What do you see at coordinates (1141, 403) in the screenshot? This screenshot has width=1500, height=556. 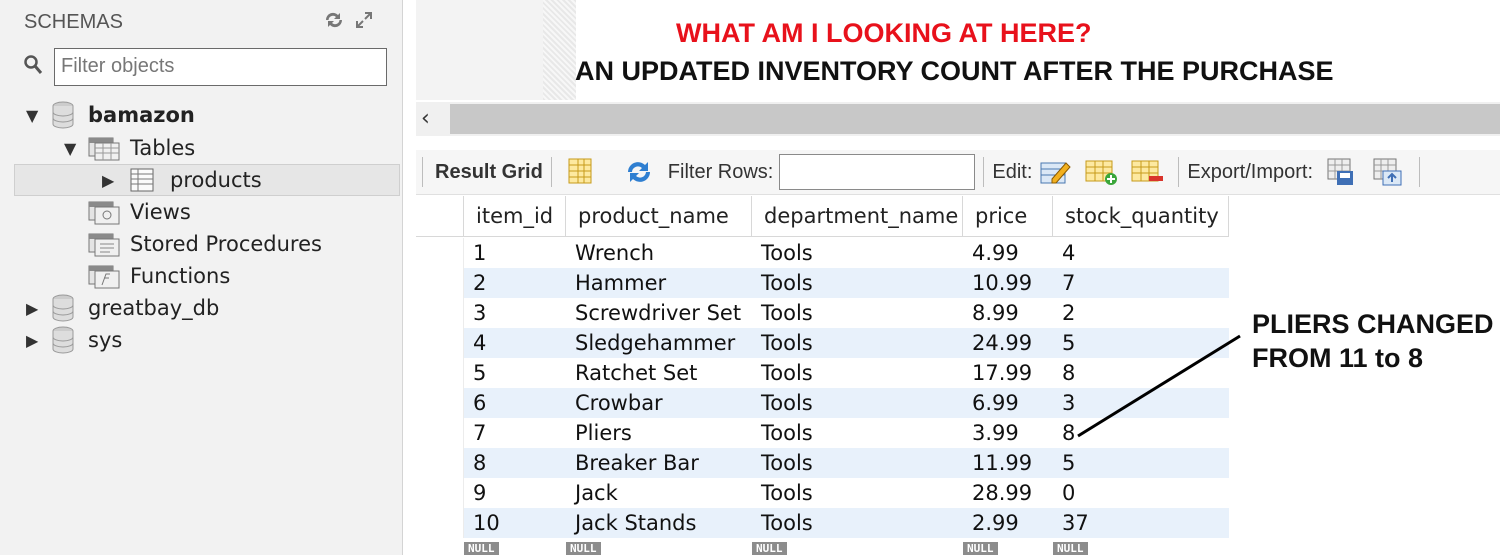 I see `cell-stock-quantity: 3` at bounding box center [1141, 403].